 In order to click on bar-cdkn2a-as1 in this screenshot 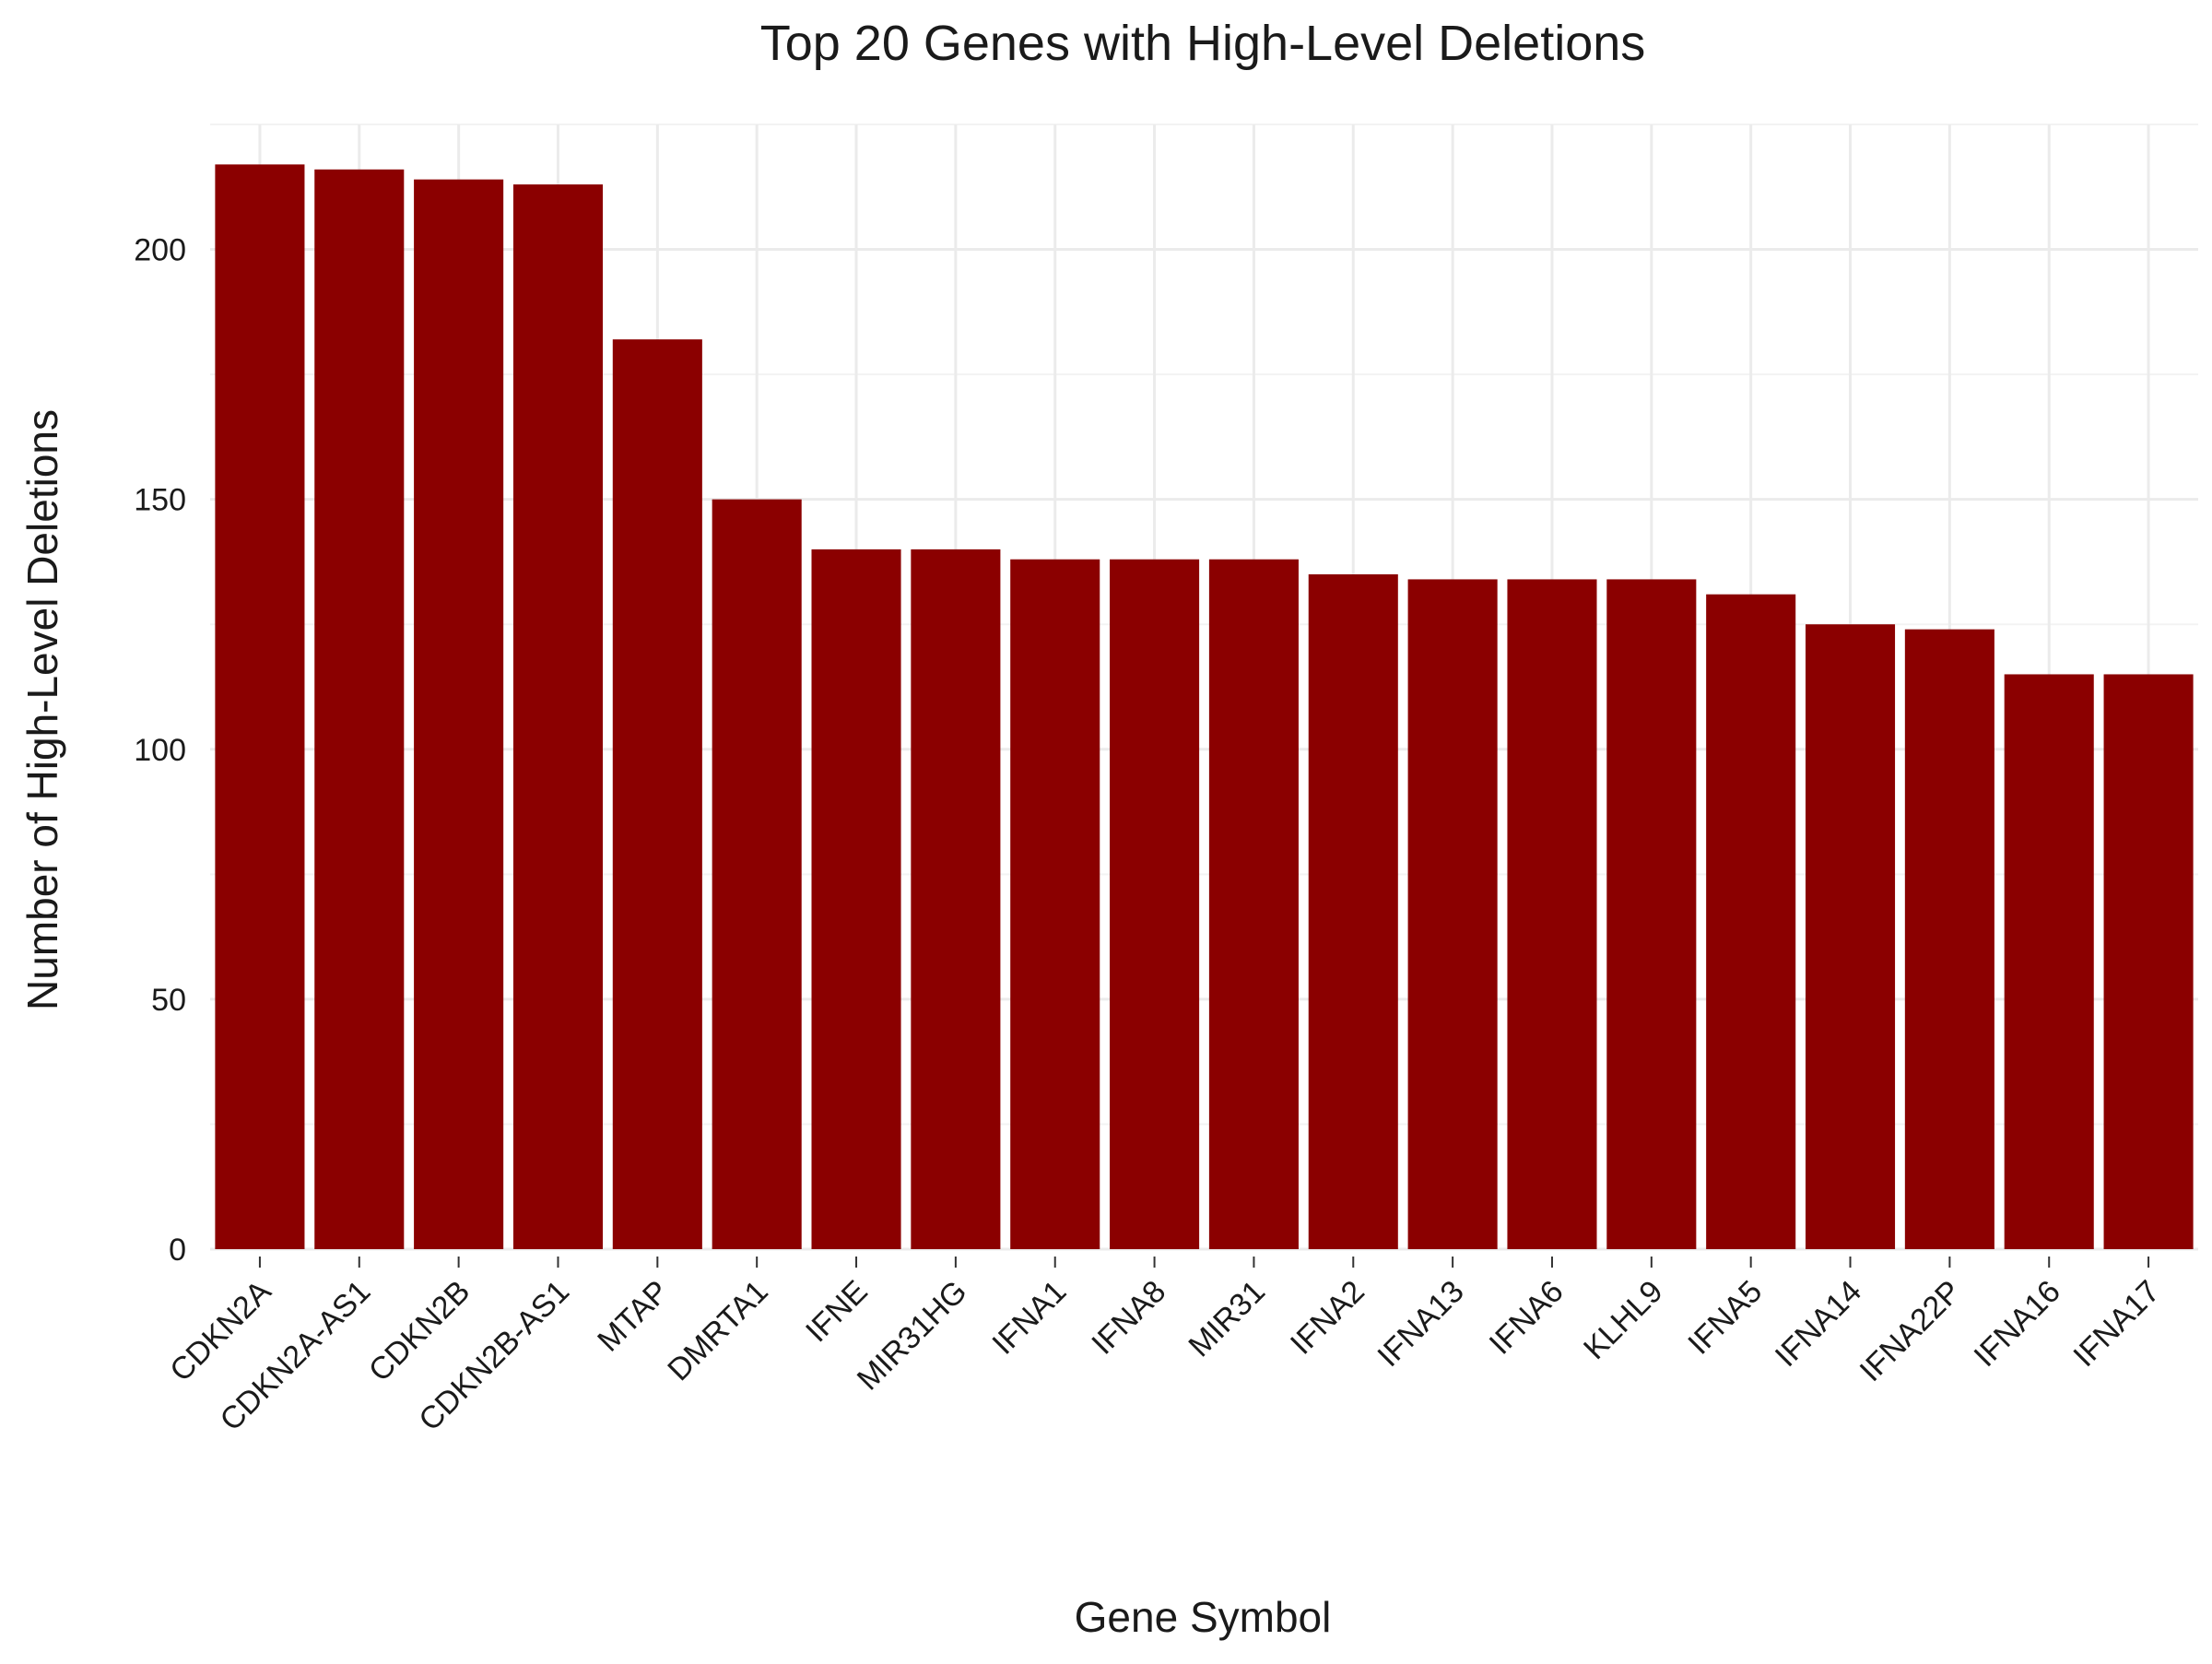, I will do `click(359, 709)`.